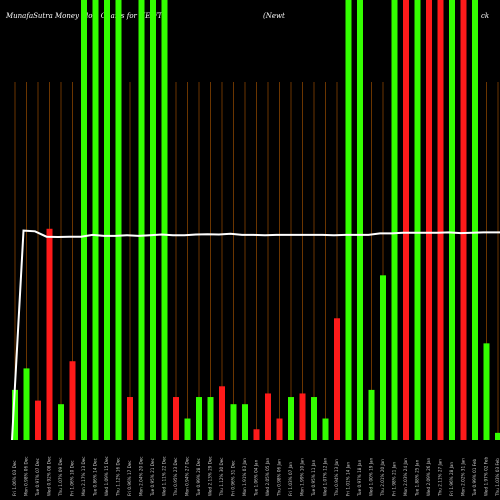  Describe the element at coordinates (325, 476) in the screenshot. I see `x-tick-label: Wed 1.07% 12 Jan` at that location.